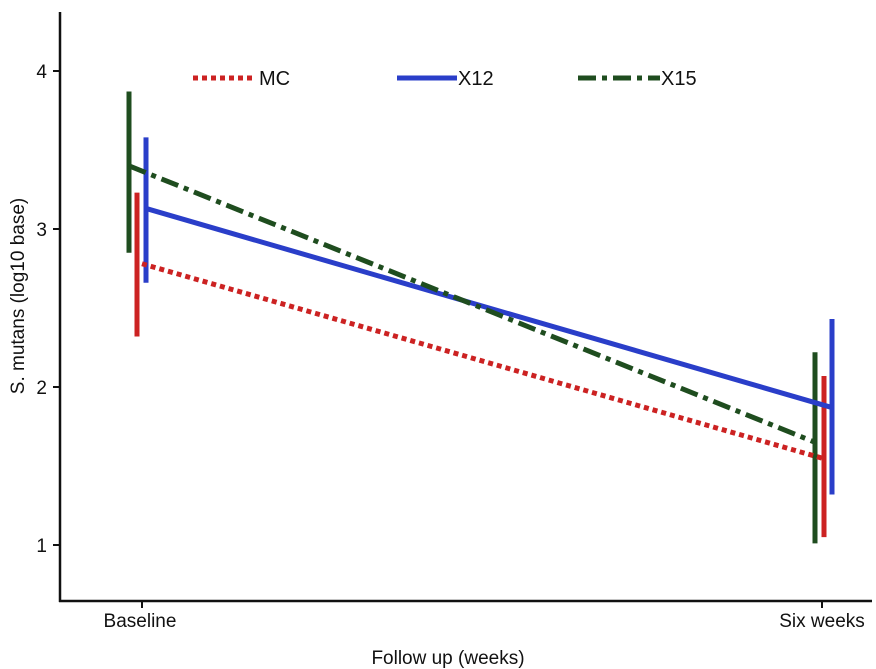 The width and height of the screenshot is (876, 669). What do you see at coordinates (41, 388) in the screenshot?
I see `y-tick-label: 2` at bounding box center [41, 388].